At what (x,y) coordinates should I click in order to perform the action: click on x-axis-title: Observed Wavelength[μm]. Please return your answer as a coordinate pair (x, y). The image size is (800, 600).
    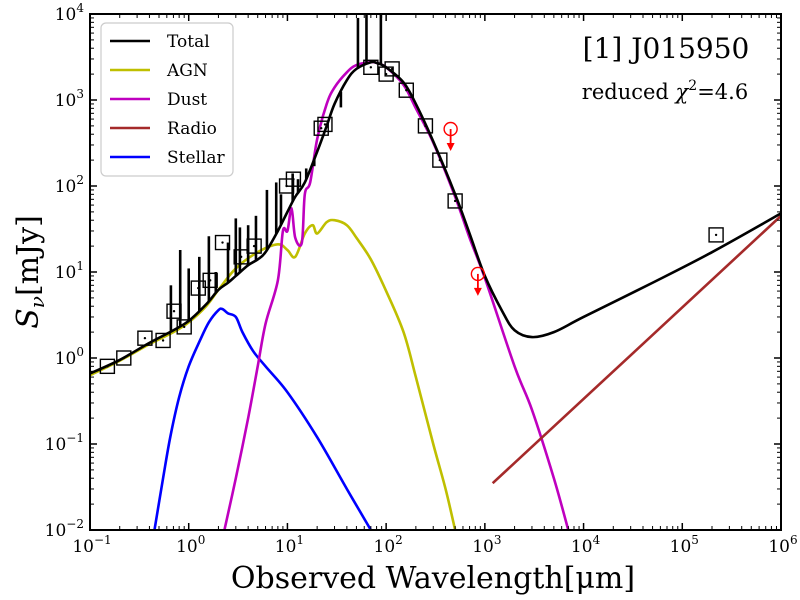
    Looking at the image, I should click on (433, 578).